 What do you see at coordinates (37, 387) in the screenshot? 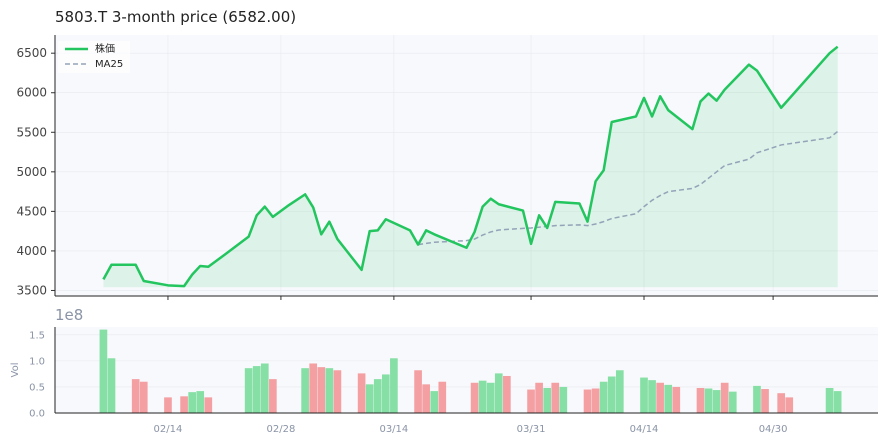
I see `volume-ytick-label: 0.5` at bounding box center [37, 387].